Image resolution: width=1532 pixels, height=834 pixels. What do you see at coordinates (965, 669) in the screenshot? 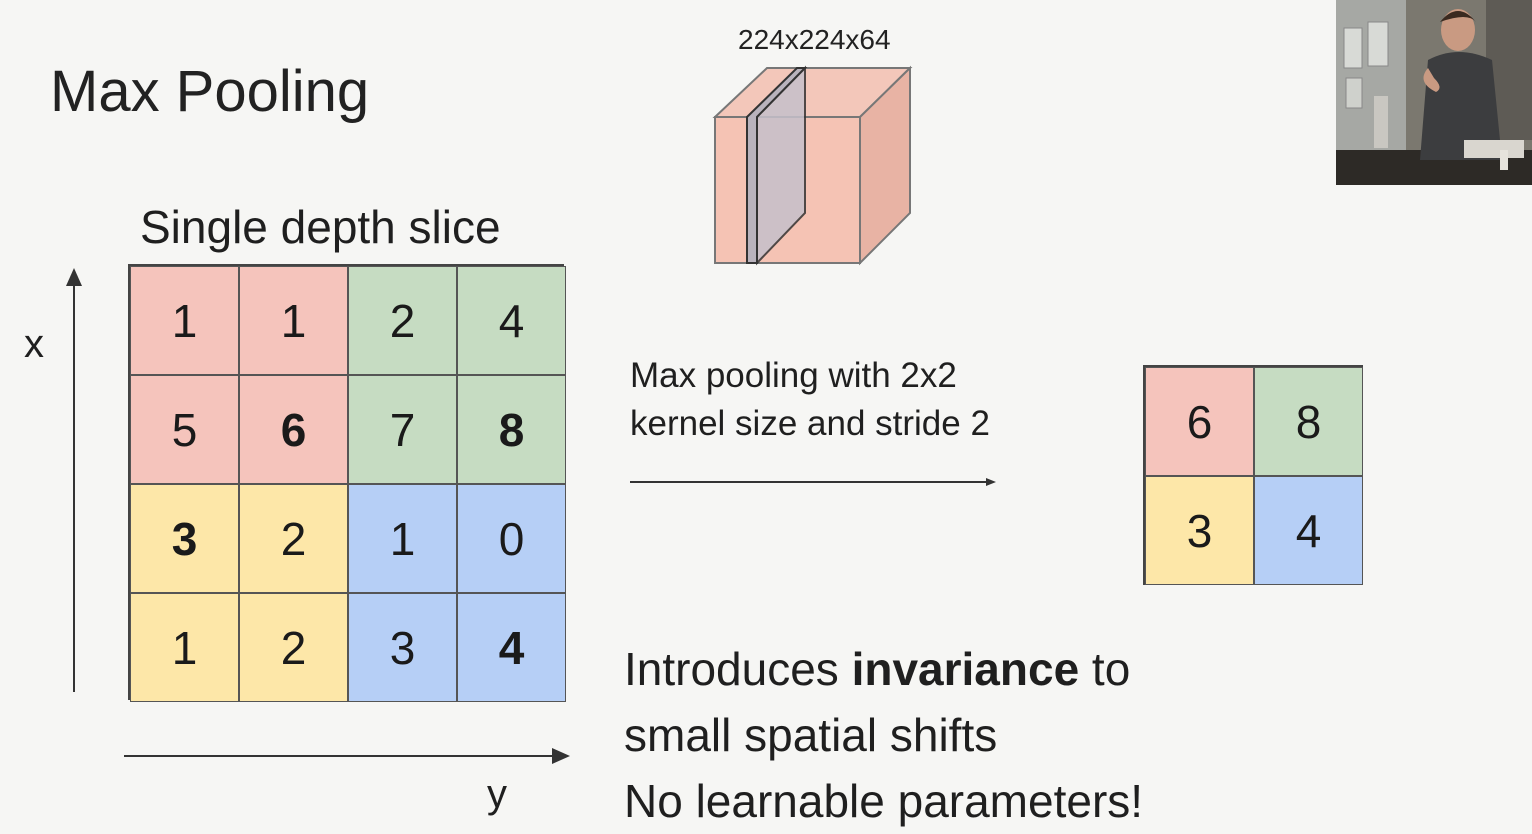
I see `note-emphasis: invariance` at bounding box center [965, 669].